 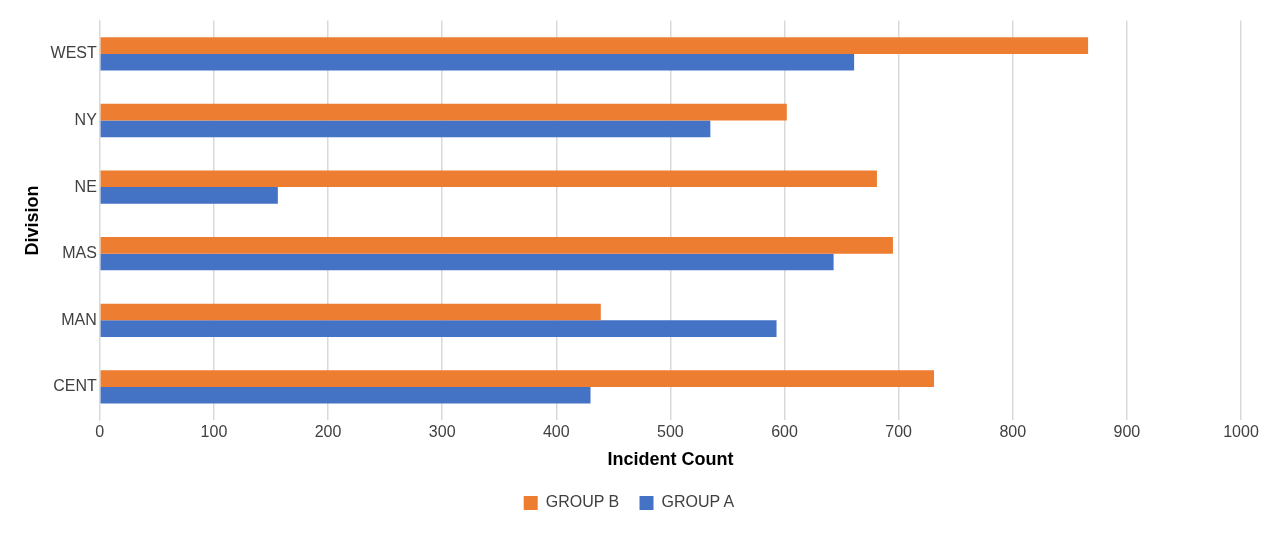 What do you see at coordinates (74, 53) in the screenshot?
I see `y-tick-label: WEST` at bounding box center [74, 53].